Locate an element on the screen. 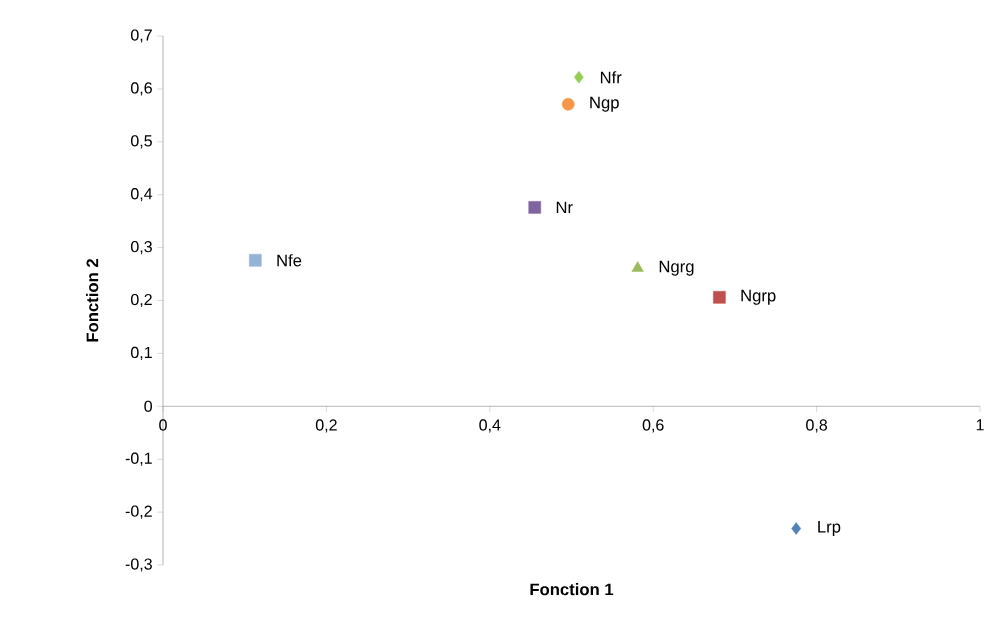  y-tick-label: 0,1 is located at coordinates (141, 353).